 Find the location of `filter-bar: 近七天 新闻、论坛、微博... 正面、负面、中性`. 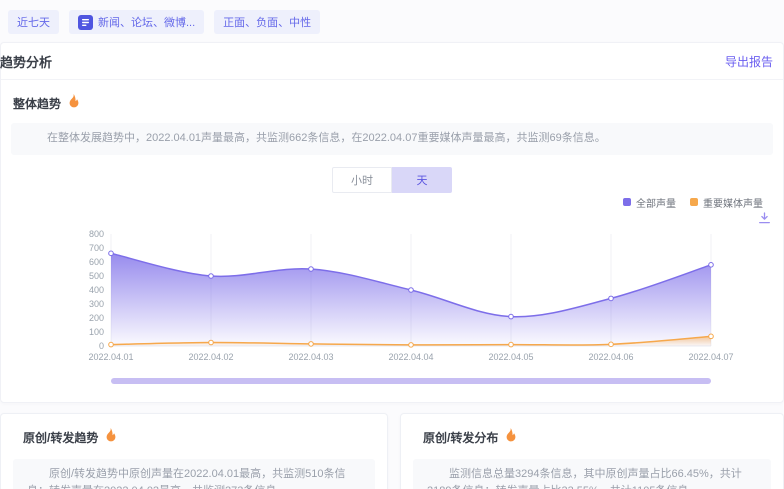

filter-bar: 近七天 新闻、论坛、微博... 正面、负面、中性 is located at coordinates (392, 21).